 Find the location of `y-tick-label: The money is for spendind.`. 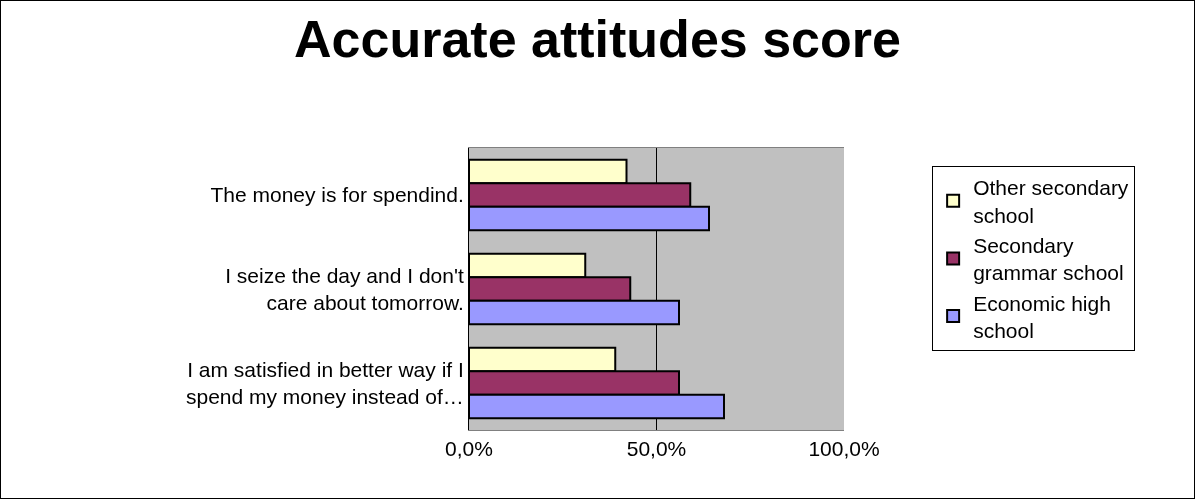

y-tick-label: The money is for spendind. is located at coordinates (337, 195).